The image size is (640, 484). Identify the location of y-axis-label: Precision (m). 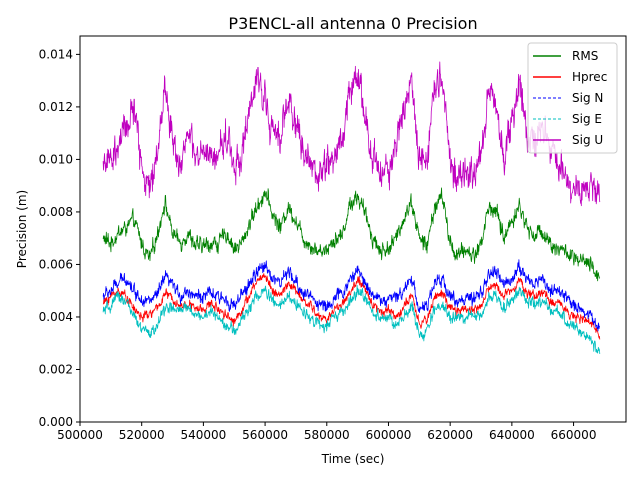
(22, 229).